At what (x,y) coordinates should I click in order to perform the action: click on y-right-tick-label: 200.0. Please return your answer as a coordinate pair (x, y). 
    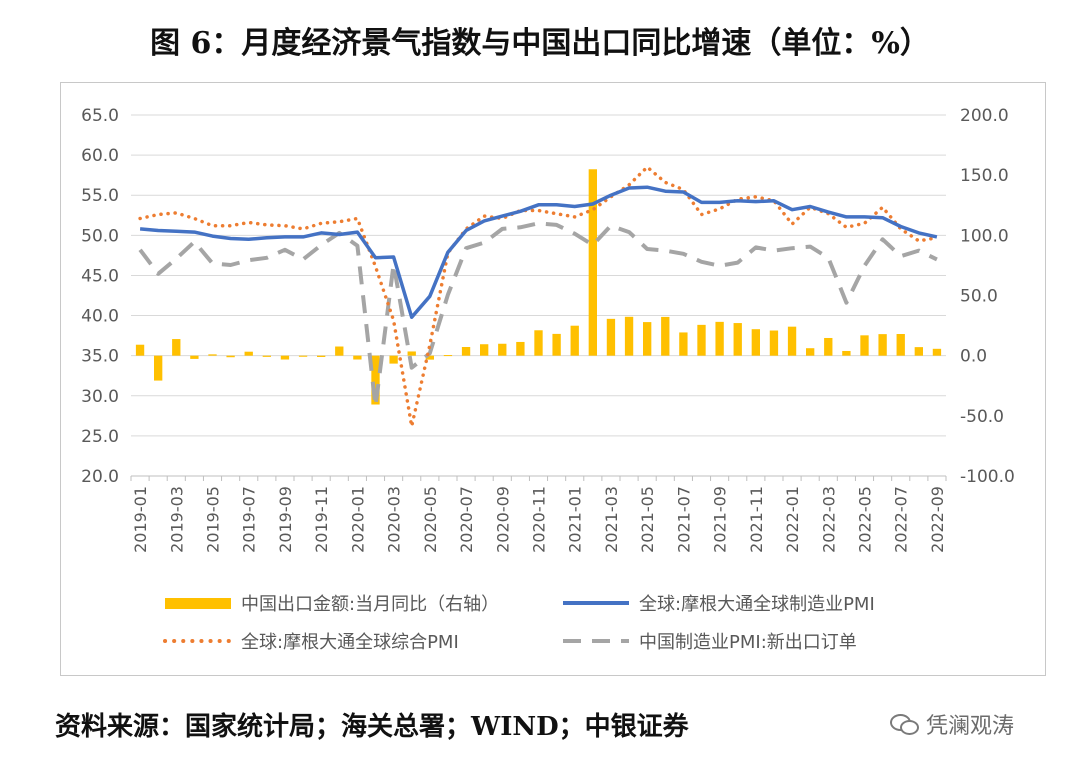
    Looking at the image, I should click on (984, 116).